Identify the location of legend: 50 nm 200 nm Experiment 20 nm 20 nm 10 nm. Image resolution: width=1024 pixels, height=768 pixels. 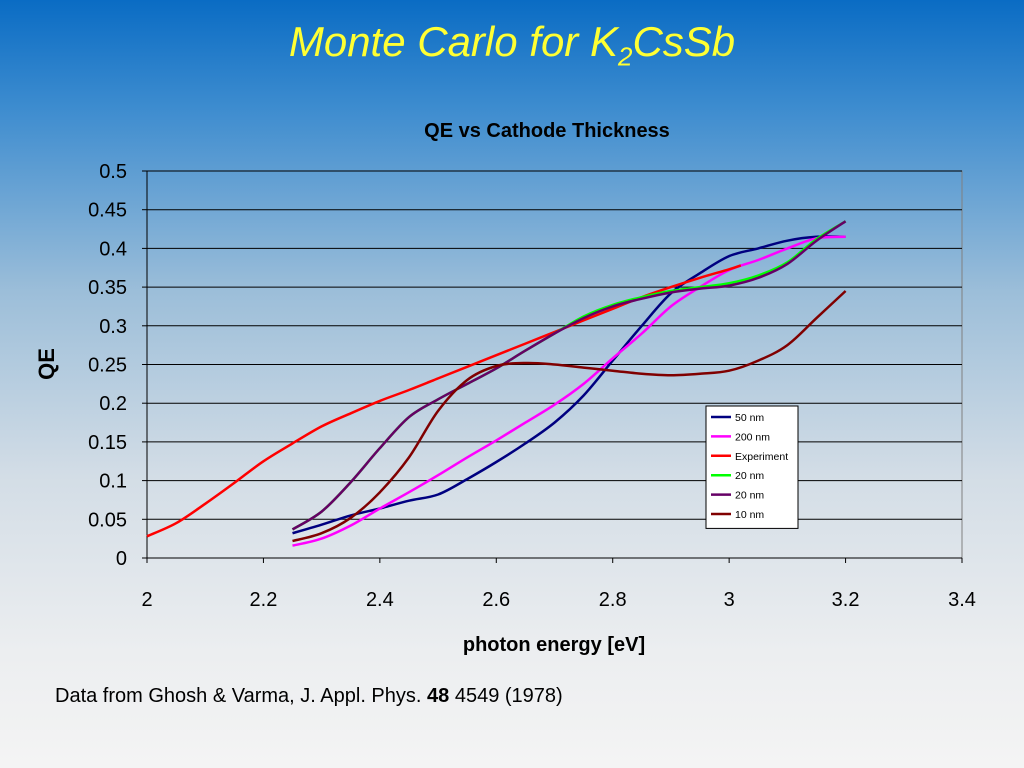
(752, 467).